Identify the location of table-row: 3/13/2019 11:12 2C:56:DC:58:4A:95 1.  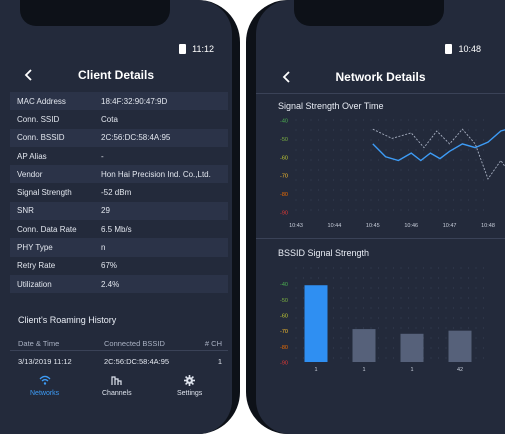
(120, 361).